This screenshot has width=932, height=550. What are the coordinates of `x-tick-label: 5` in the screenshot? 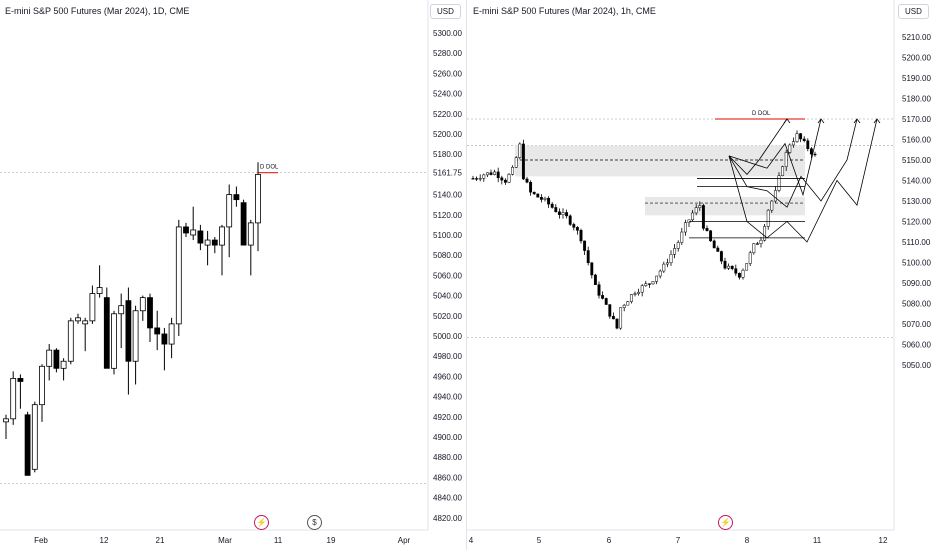 It's located at (539, 540).